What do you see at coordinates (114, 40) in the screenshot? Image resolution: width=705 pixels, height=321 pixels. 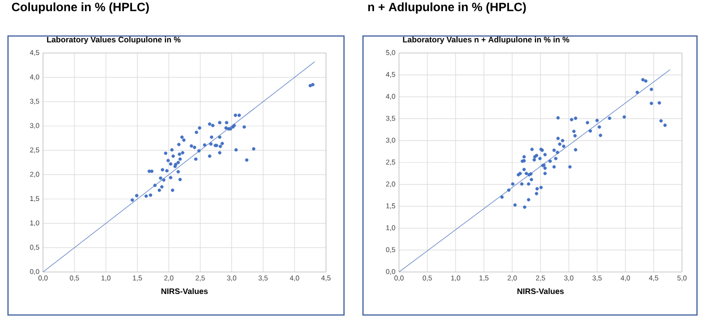 I see `y-axis-title: Laboratory Values Colupulone in %` at bounding box center [114, 40].